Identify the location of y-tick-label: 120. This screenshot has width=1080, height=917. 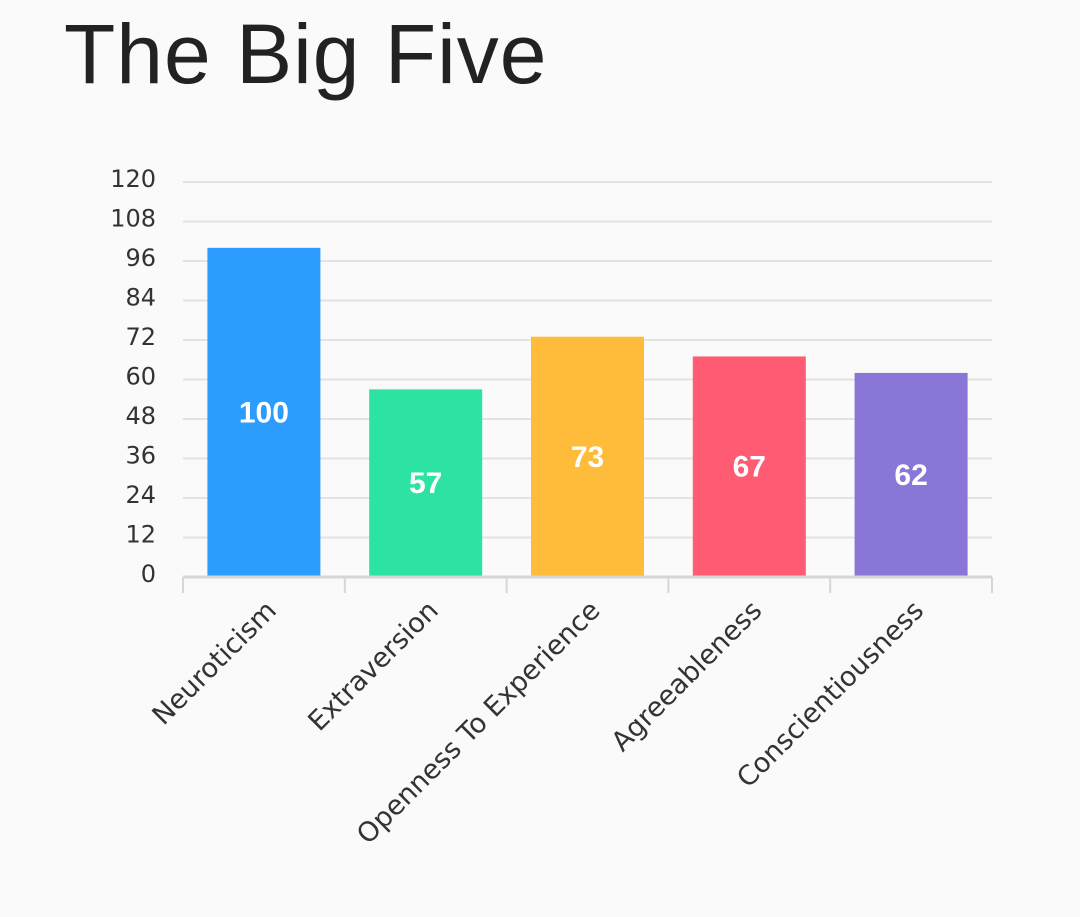
(133, 179).